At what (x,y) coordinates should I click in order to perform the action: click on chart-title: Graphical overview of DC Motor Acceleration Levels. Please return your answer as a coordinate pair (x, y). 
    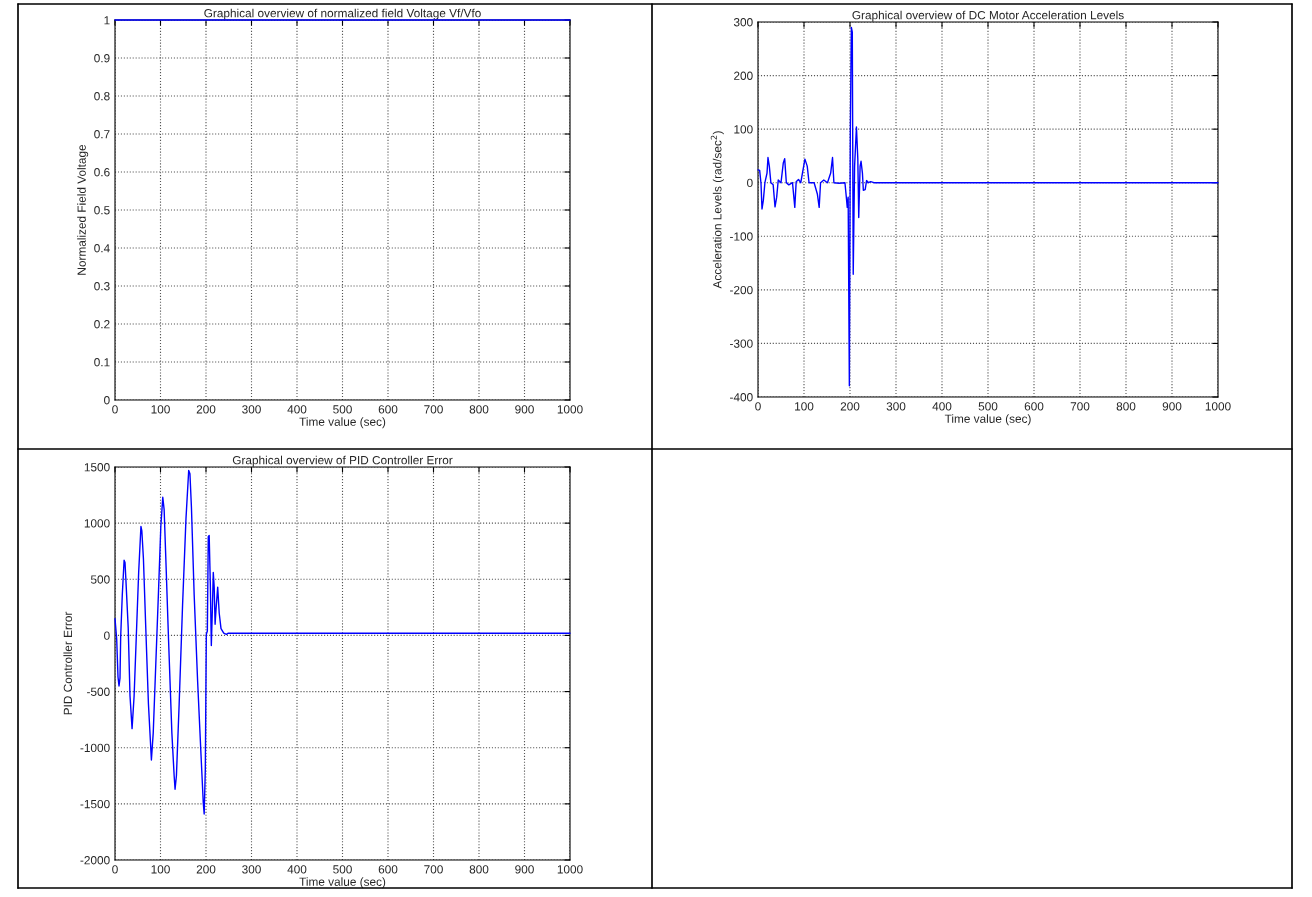
    Looking at the image, I should click on (988, 16).